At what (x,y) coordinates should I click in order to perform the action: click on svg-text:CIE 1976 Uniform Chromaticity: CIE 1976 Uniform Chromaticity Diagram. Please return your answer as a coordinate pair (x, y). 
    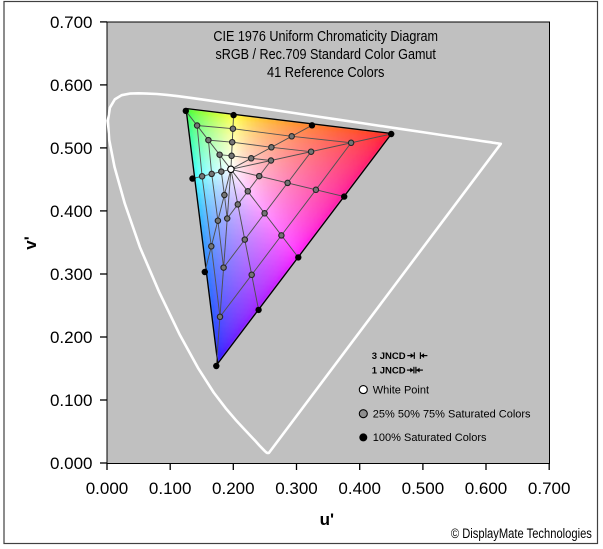
    Looking at the image, I should click on (325, 35).